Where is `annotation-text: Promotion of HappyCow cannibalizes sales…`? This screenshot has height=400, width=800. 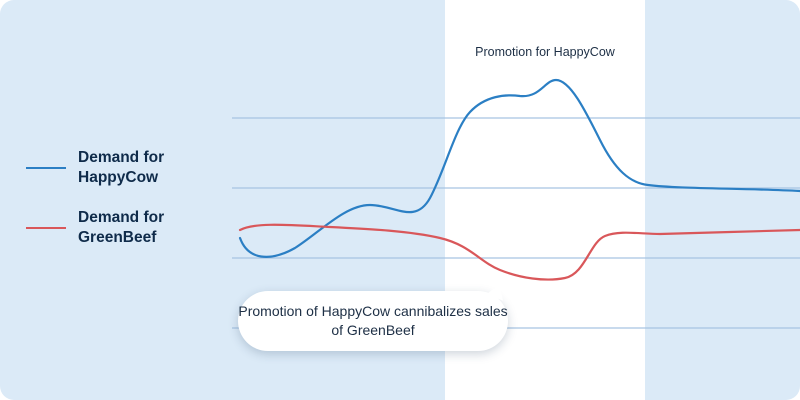
annotation-text: Promotion of HappyCow cannibalizes sales… is located at coordinates (373, 320).